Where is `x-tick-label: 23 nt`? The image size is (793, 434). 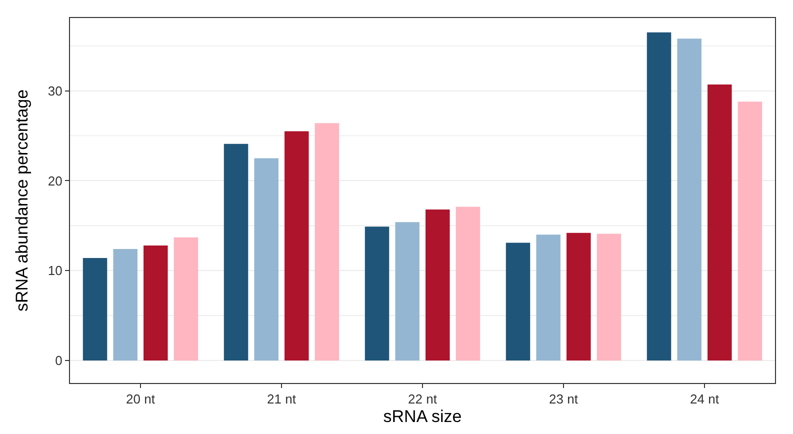 x-tick-label: 23 nt is located at coordinates (563, 399).